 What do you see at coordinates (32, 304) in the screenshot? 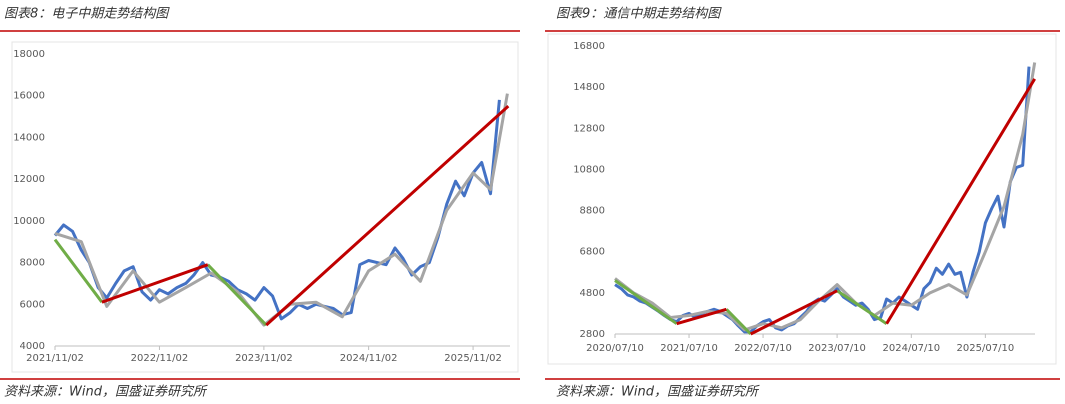
I see `y-tick-label: 6000` at bounding box center [32, 304].